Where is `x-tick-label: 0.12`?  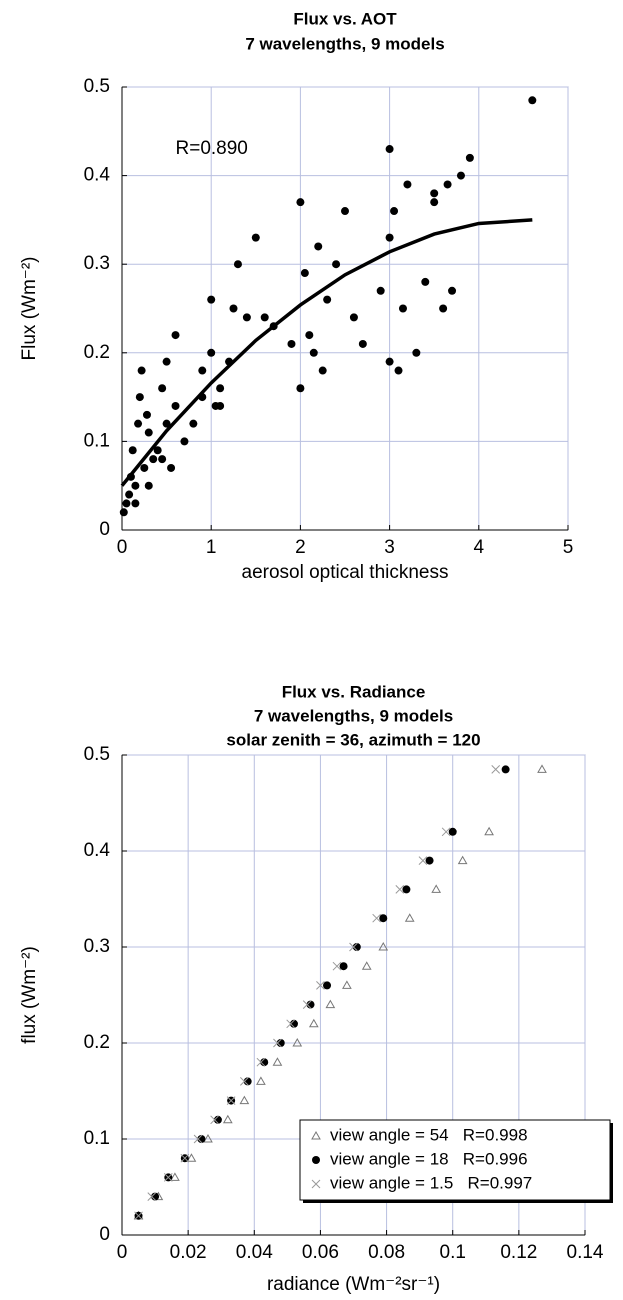 x-tick-label: 0.12 is located at coordinates (518, 1252).